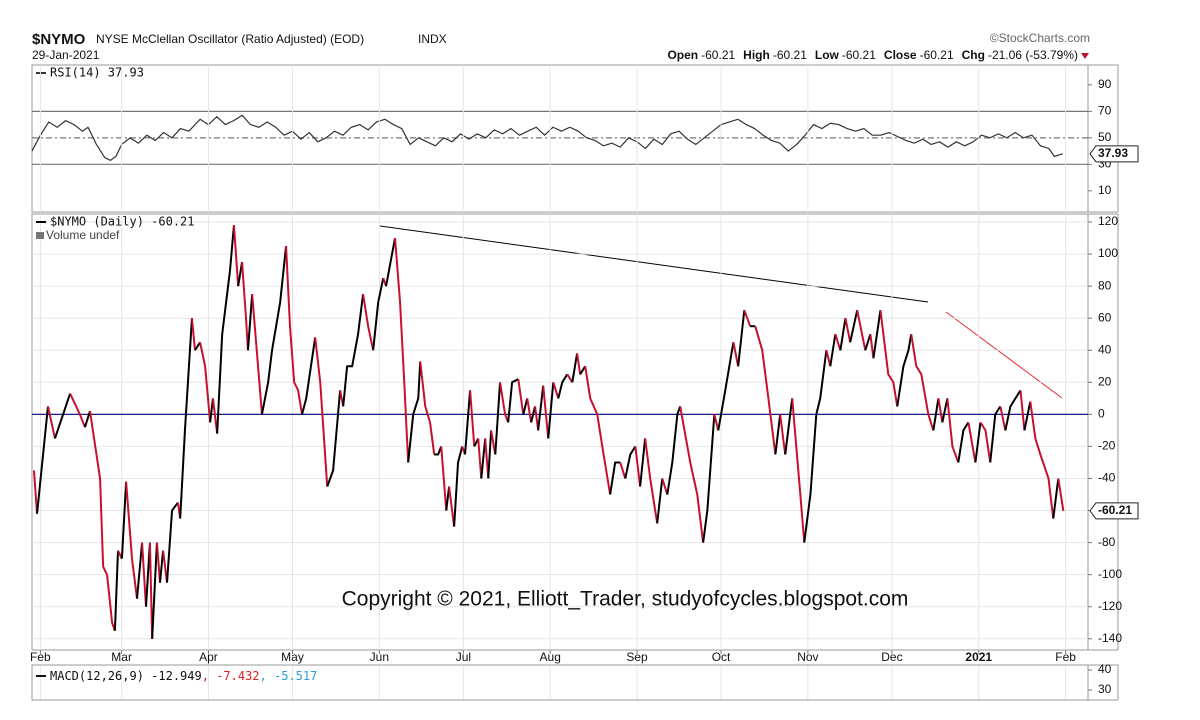  What do you see at coordinates (1107, 446) in the screenshot?
I see `y-tick-label: -20` at bounding box center [1107, 446].